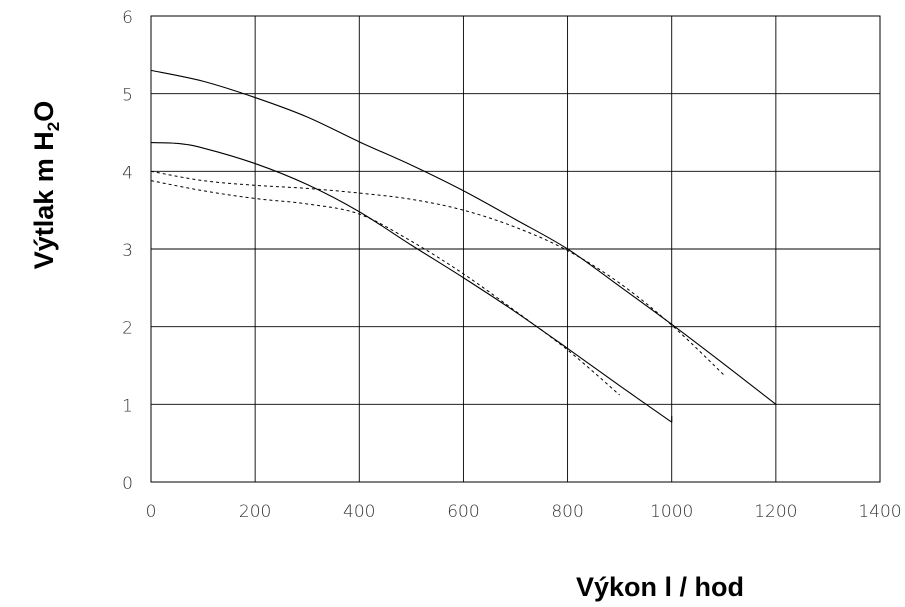 Image resolution: width=905 pixels, height=607 pixels. Describe the element at coordinates (463, 512) in the screenshot. I see `x-tick-label: 600` at that location.